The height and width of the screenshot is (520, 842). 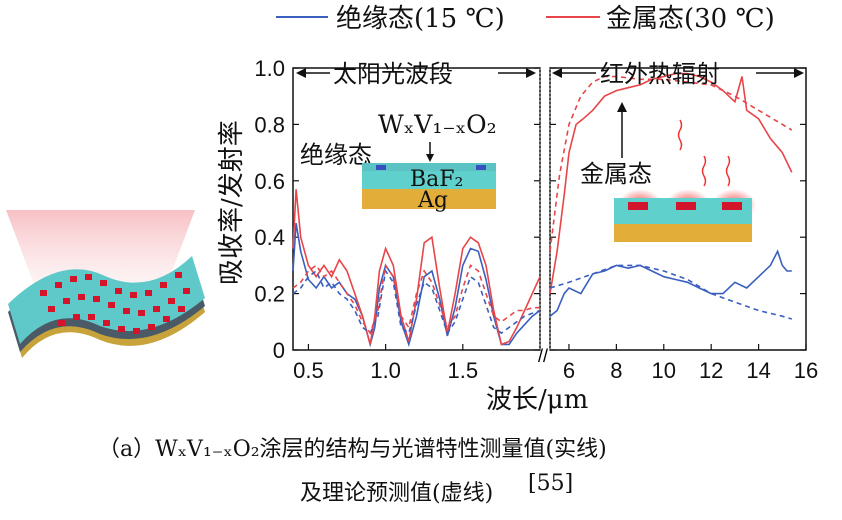 I want to click on label-metallic: 金属态, so click(x=616, y=174).